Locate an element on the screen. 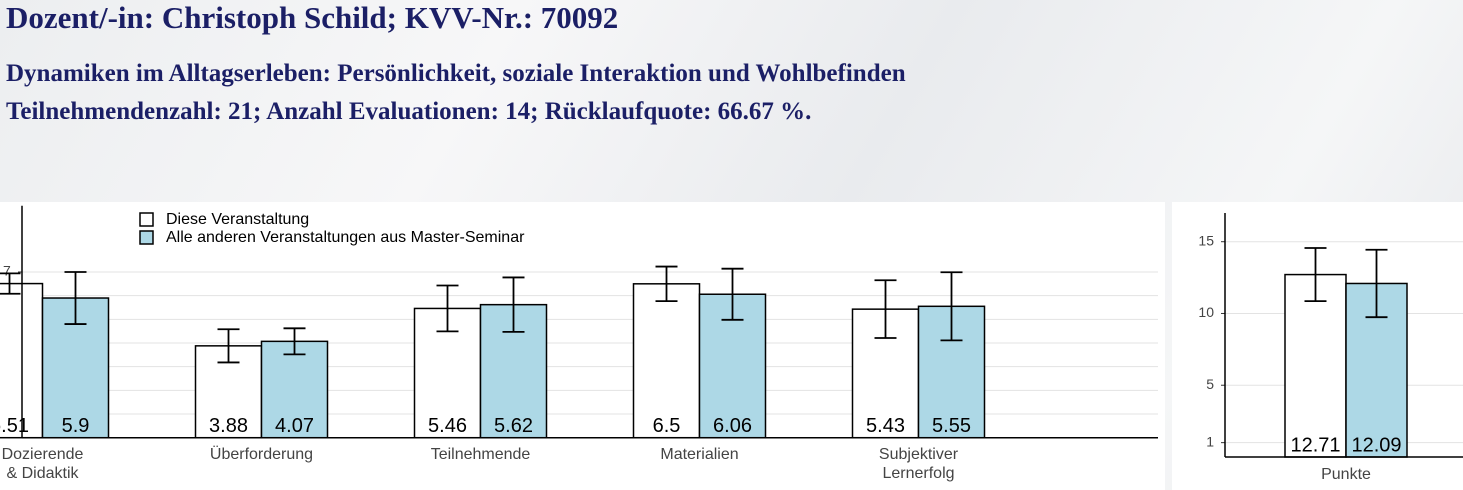  value-label: 12.71 is located at coordinates (1315, 445).